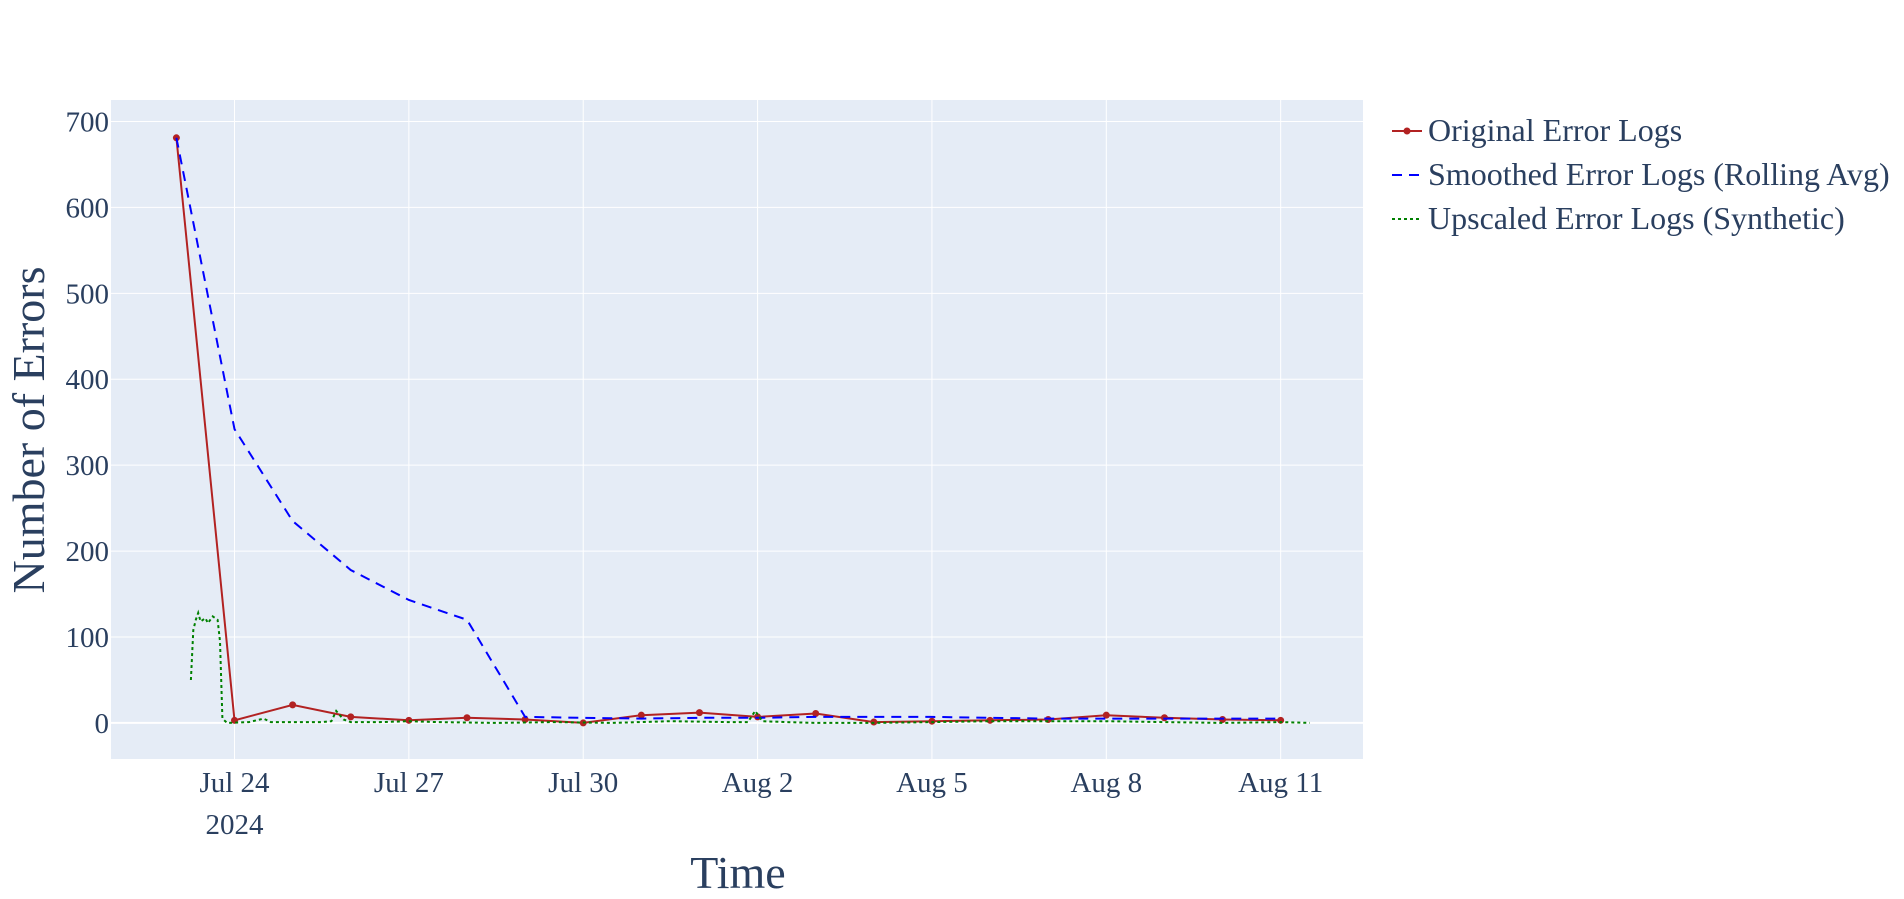  What do you see at coordinates (88, 380) in the screenshot?
I see `y-tick-label: 400` at bounding box center [88, 380].